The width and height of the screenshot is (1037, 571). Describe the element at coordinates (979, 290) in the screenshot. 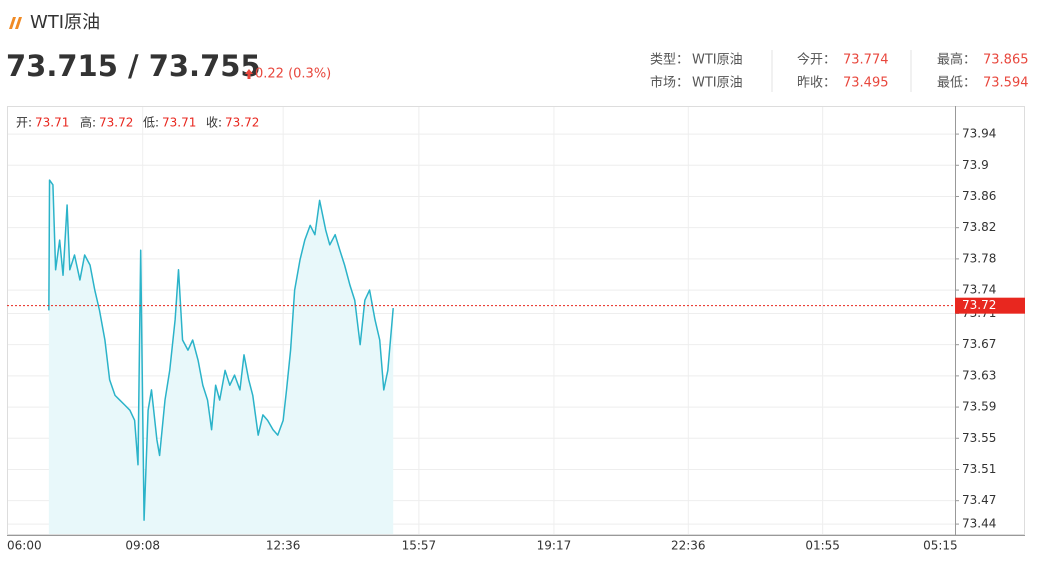

I see `y-tick-label: 73.74` at that location.